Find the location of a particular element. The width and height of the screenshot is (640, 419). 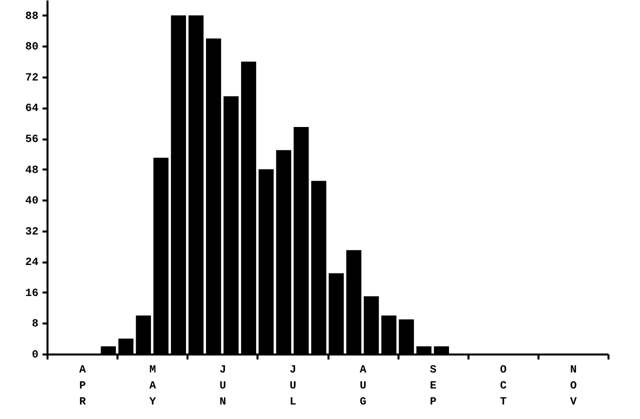

x-tick-label: JUL is located at coordinates (293, 386).